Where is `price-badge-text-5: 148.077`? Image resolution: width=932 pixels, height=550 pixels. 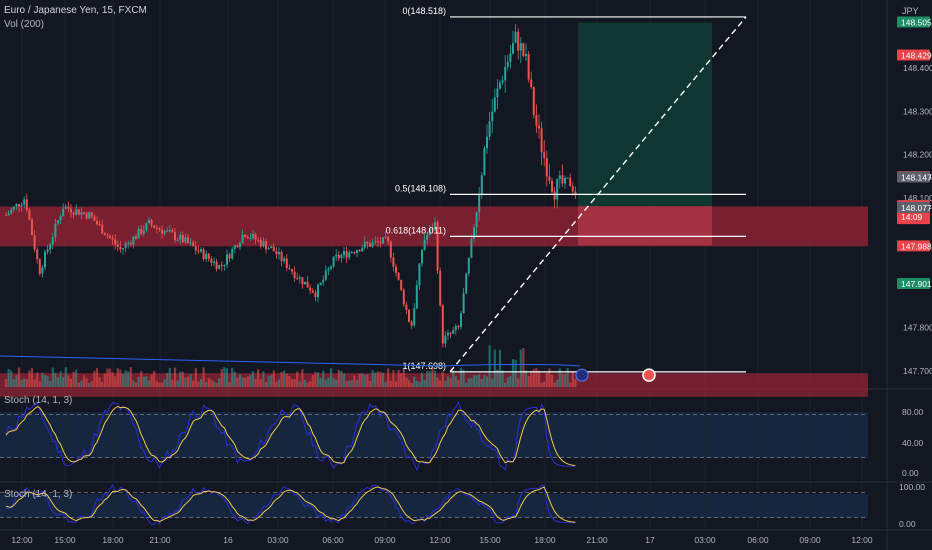 price-badge-text-5: 148.077 is located at coordinates (916, 208).